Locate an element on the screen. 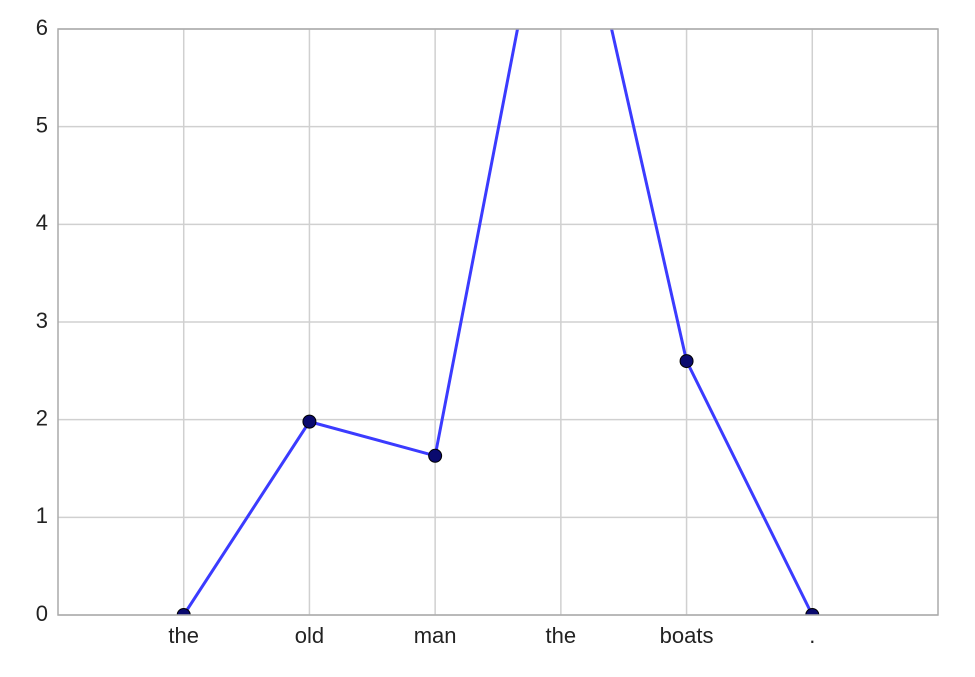 The height and width of the screenshot is (677, 975). x-tick-label: . is located at coordinates (812, 635).